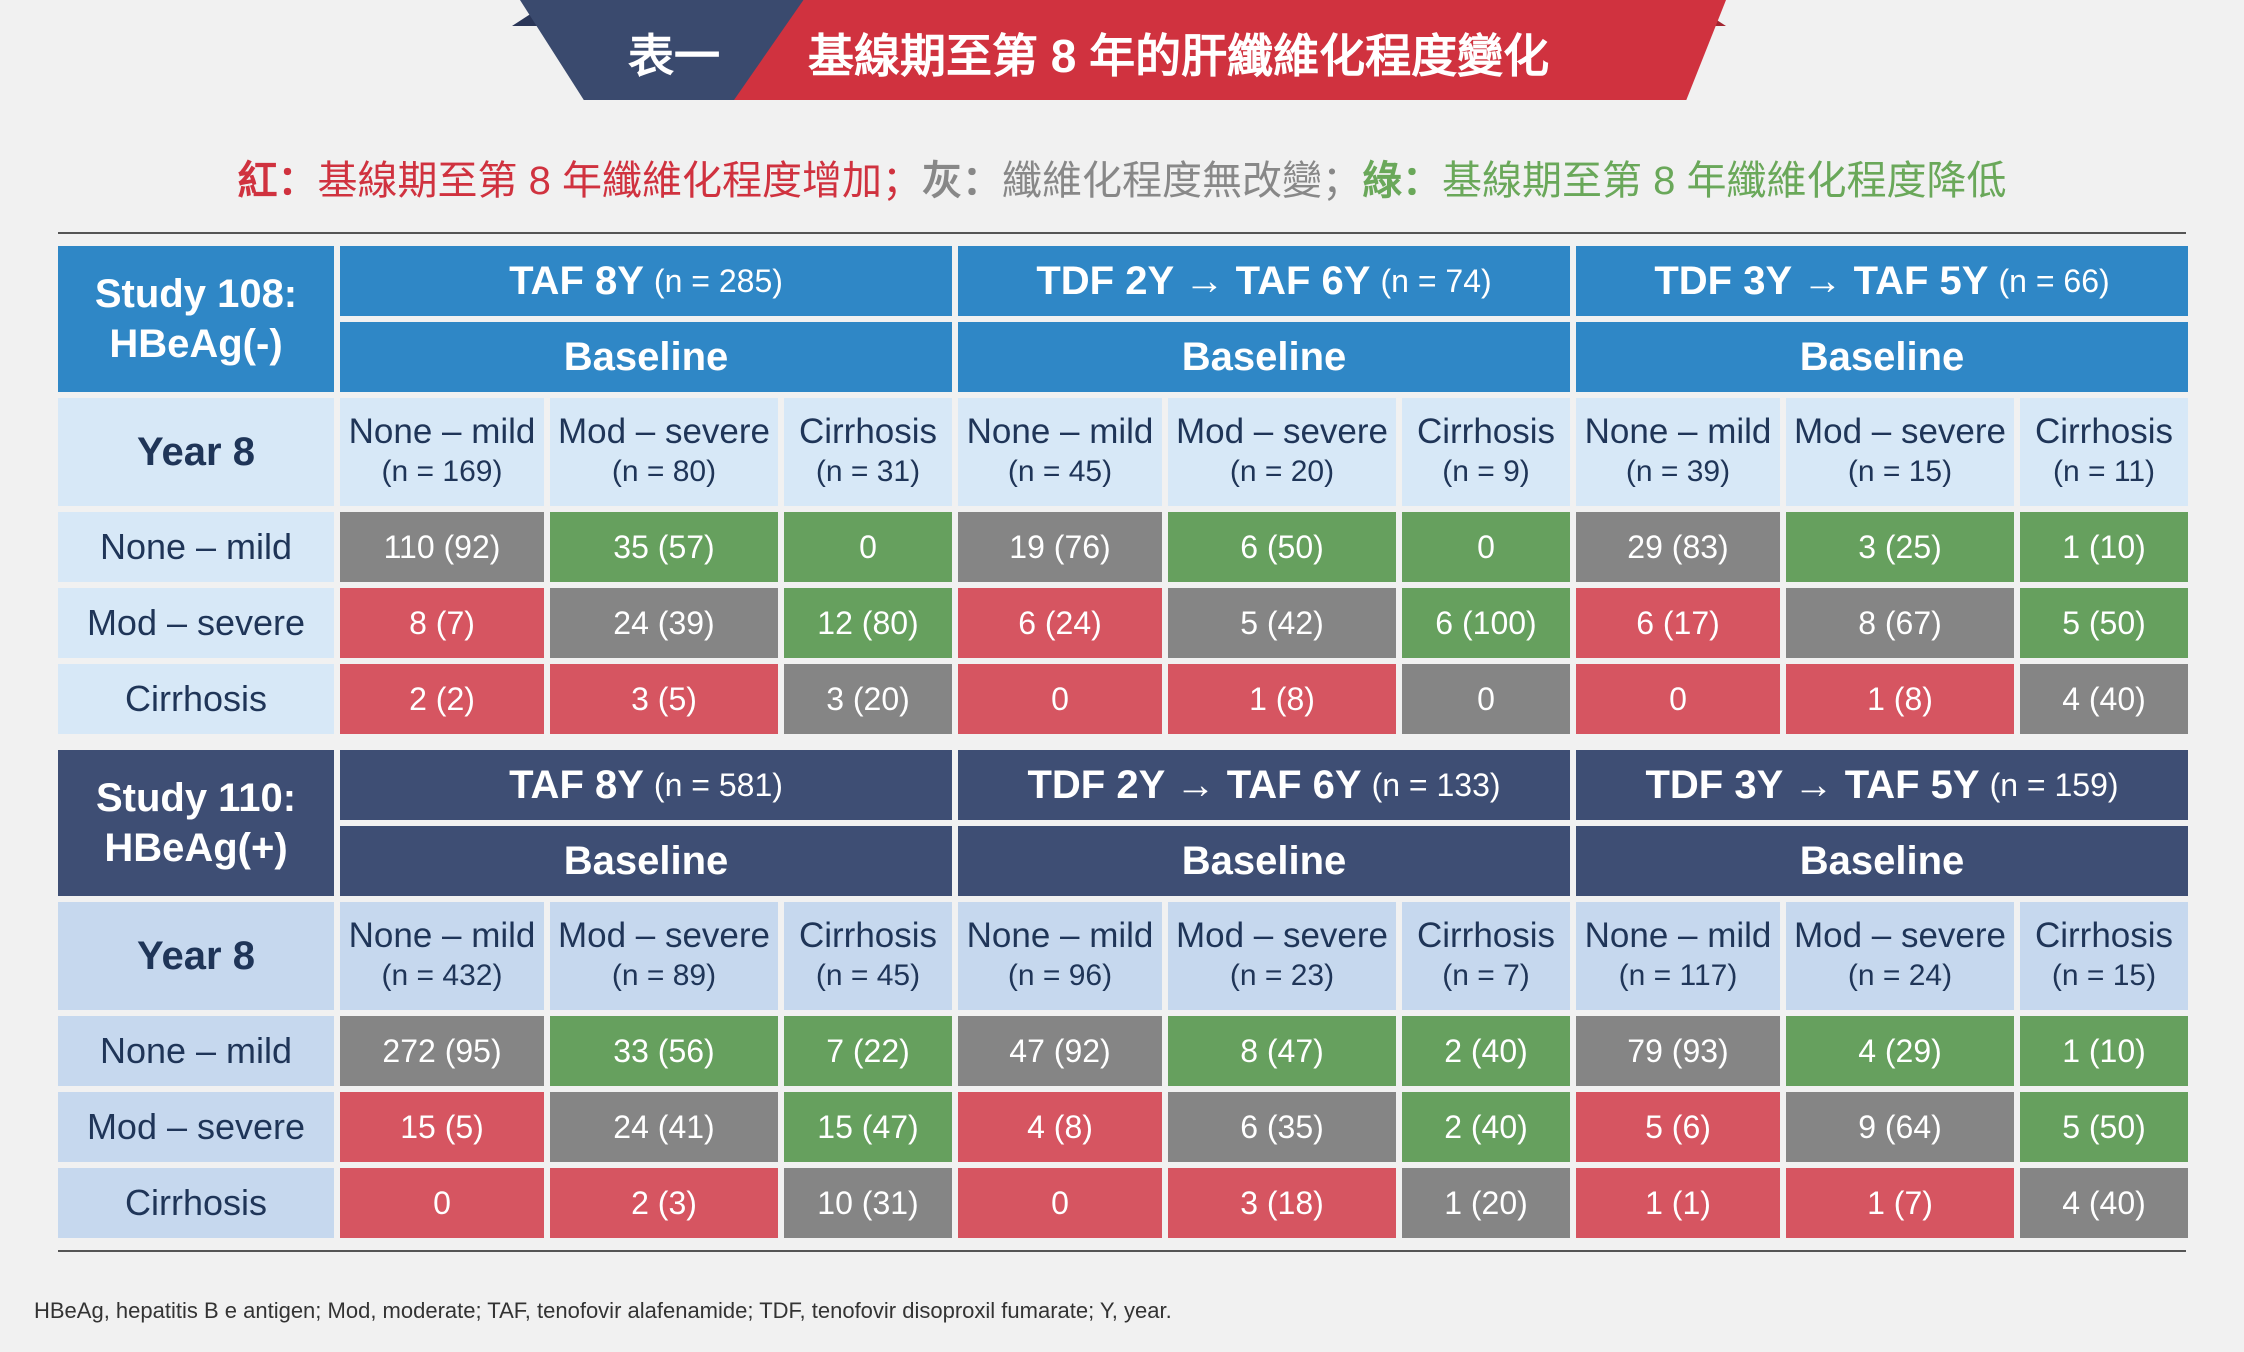 This screenshot has width=2244, height=1352. Describe the element at coordinates (1486, 452) in the screenshot. I see `fibrosis-column-header: Cirrhosis (n = 9)` at that location.